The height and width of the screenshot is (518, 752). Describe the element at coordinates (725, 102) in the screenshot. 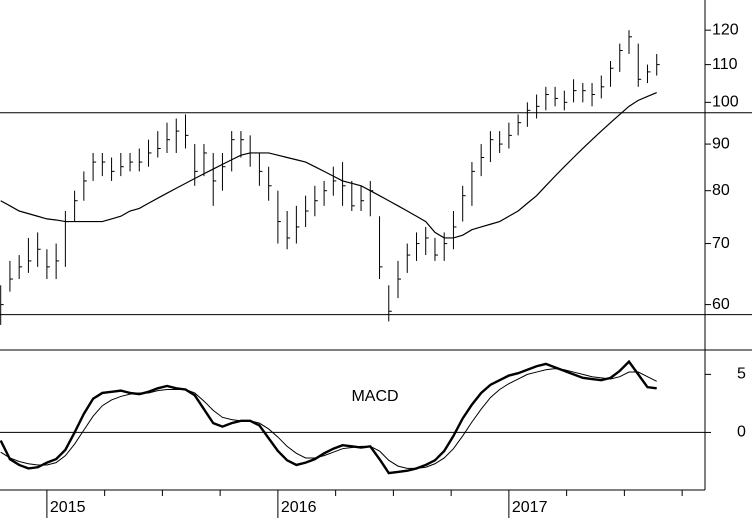

I see `y-tick-label: 100` at that location.